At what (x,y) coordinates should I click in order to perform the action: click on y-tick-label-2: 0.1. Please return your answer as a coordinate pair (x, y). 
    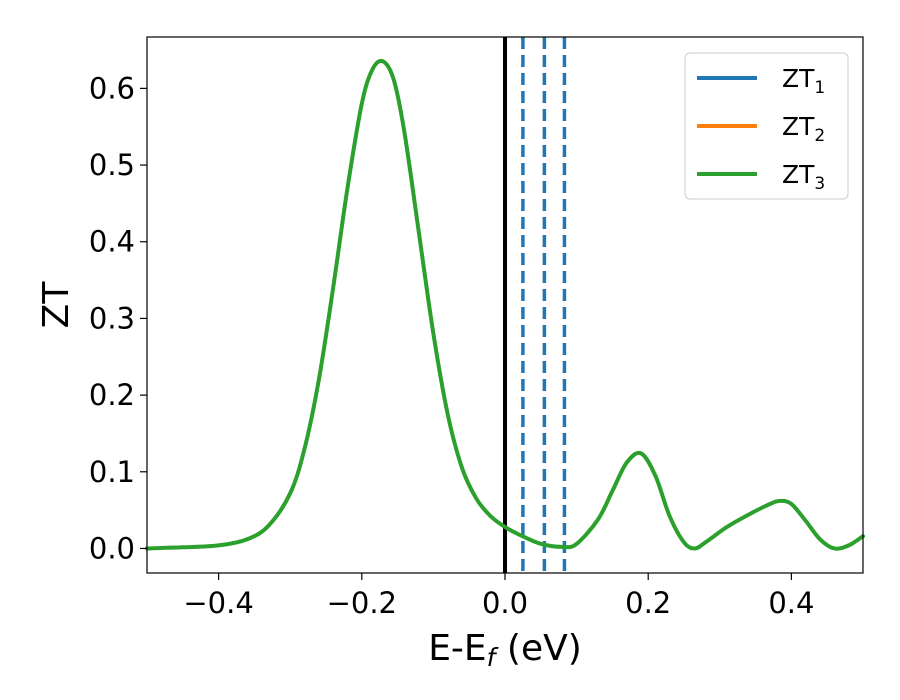
    Looking at the image, I should click on (112, 472).